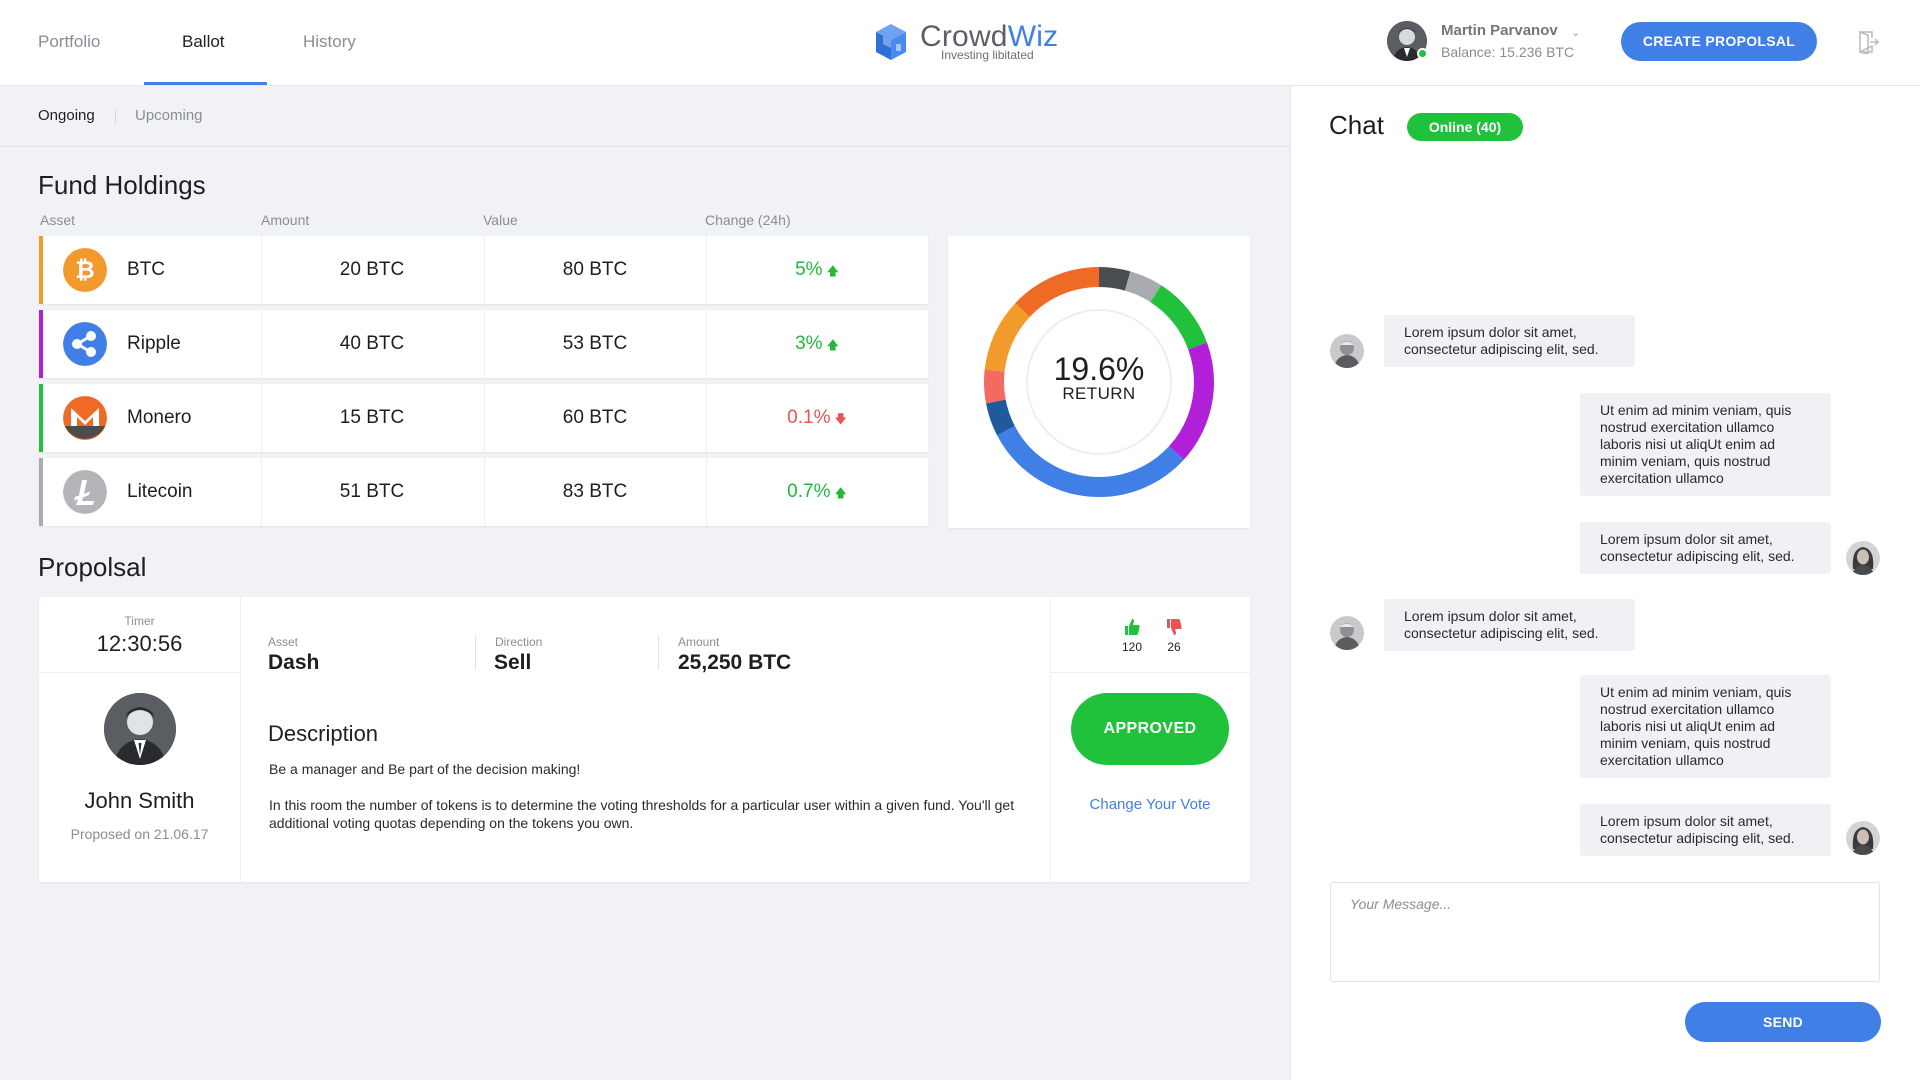 This screenshot has width=1920, height=1080. Describe the element at coordinates (372, 343) in the screenshot. I see `asset-amount: 40 BTC` at that location.